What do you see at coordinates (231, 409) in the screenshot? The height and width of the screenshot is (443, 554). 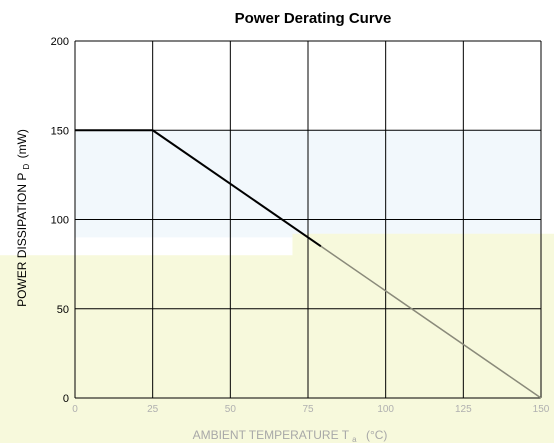 I see `x-tick-label: 50` at bounding box center [231, 409].